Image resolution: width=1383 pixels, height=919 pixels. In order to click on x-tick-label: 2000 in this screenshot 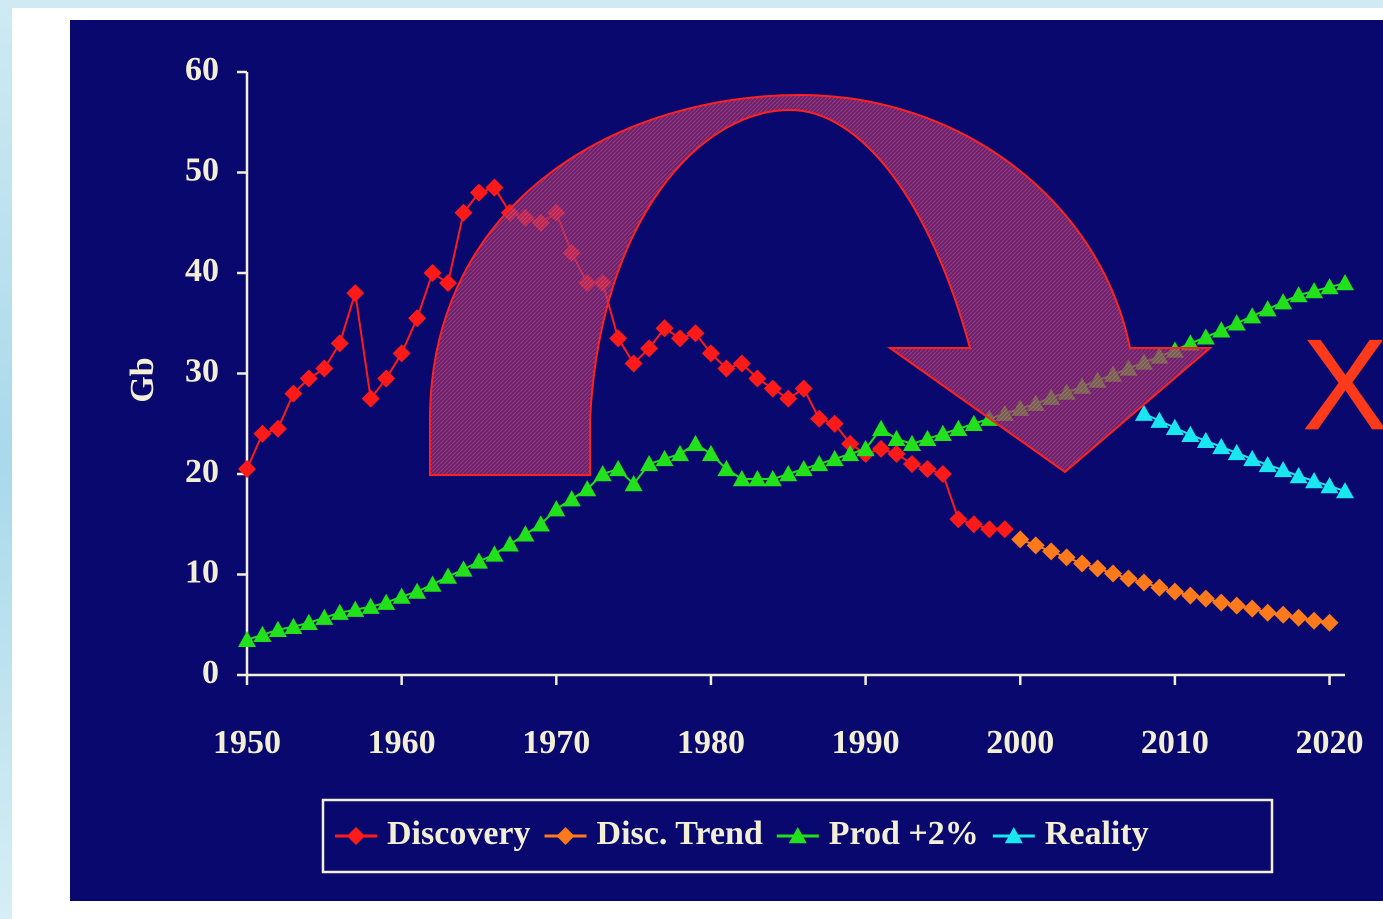, I will do `click(1020, 742)`.